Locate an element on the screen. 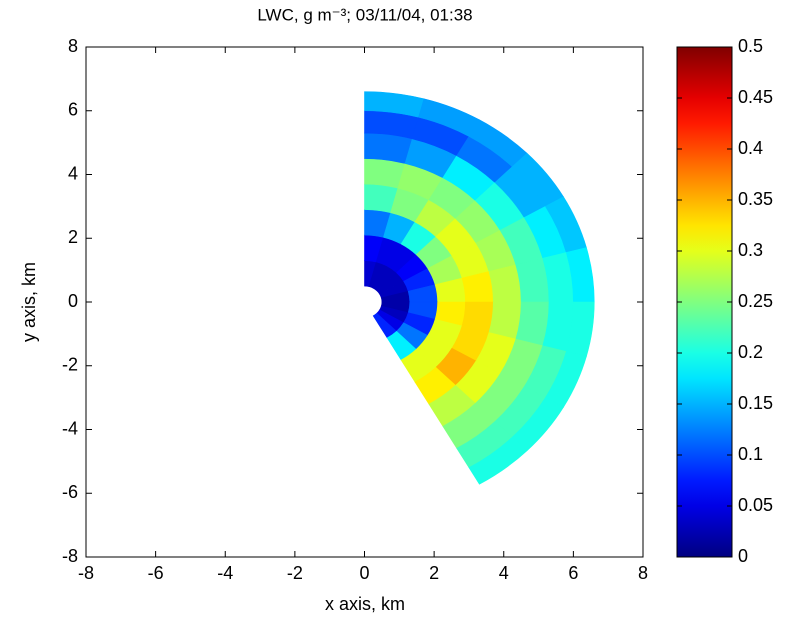  colorbar-tick-label: 0.15 is located at coordinates (755, 403).